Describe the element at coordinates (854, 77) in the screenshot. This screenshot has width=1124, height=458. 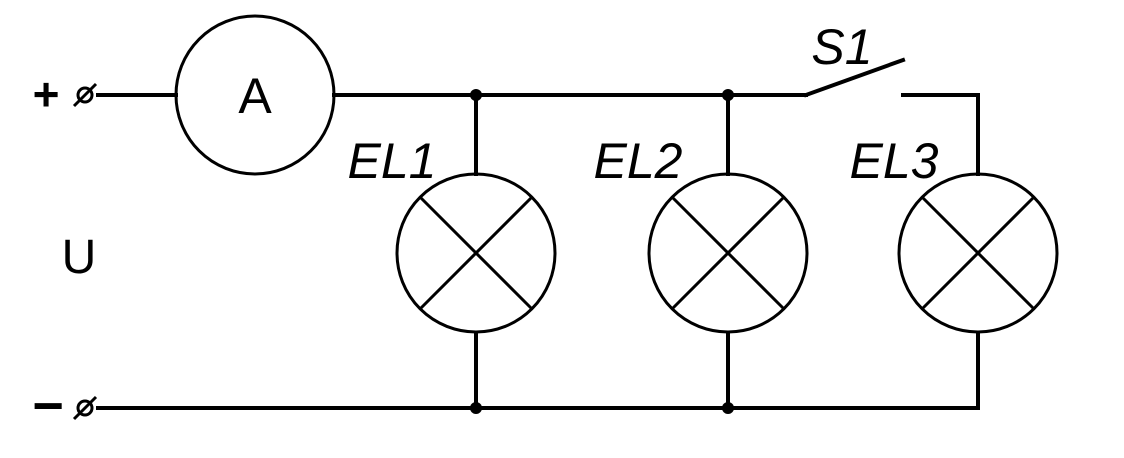
I see `switch-blade` at that location.